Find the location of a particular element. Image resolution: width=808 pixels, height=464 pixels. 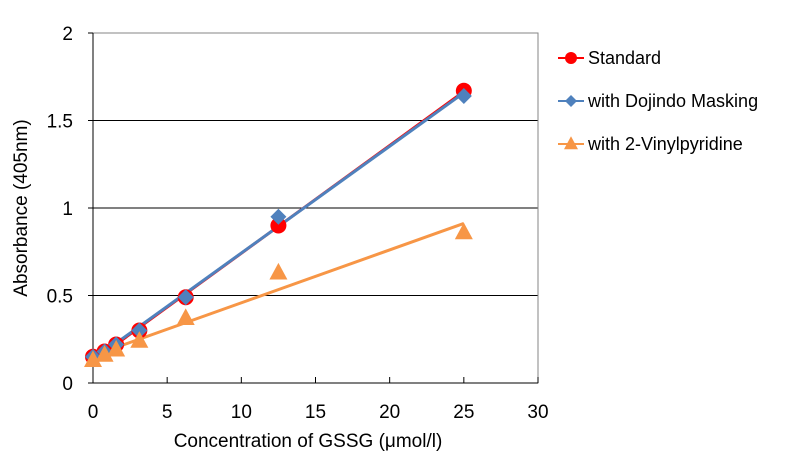

y-axis-title: Absorbance (405nm) is located at coordinates (21, 207).